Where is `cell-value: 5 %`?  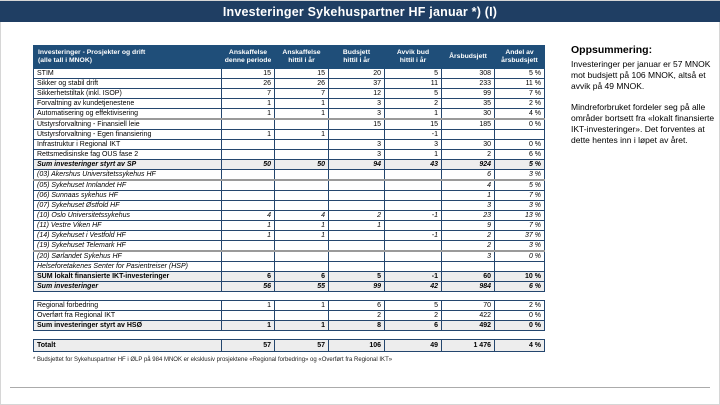 cell-value: 5 % is located at coordinates (519, 185).